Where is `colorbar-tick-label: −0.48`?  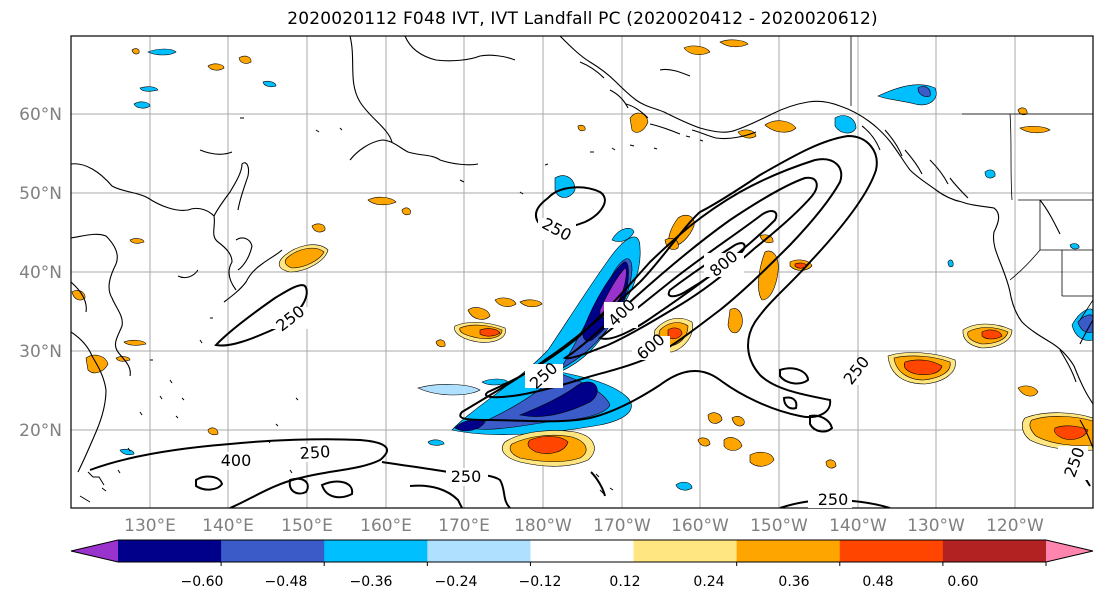 colorbar-tick-label: −0.48 is located at coordinates (286, 582).